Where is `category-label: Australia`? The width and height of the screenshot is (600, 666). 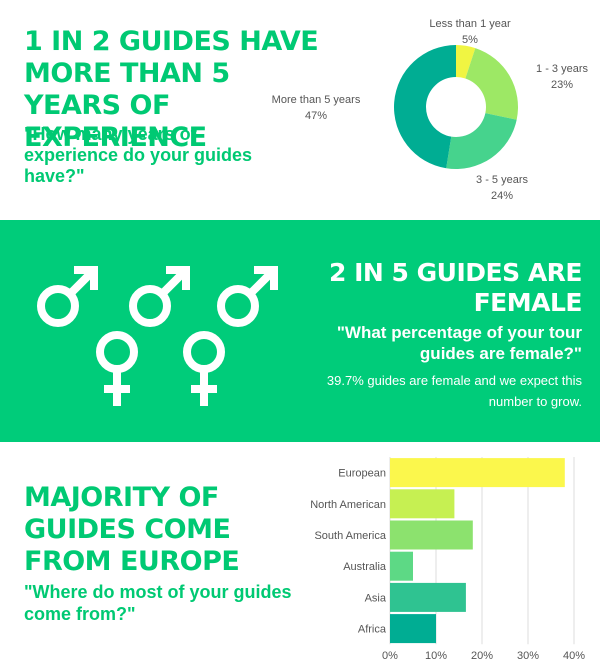 category-label: Australia is located at coordinates (365, 567).